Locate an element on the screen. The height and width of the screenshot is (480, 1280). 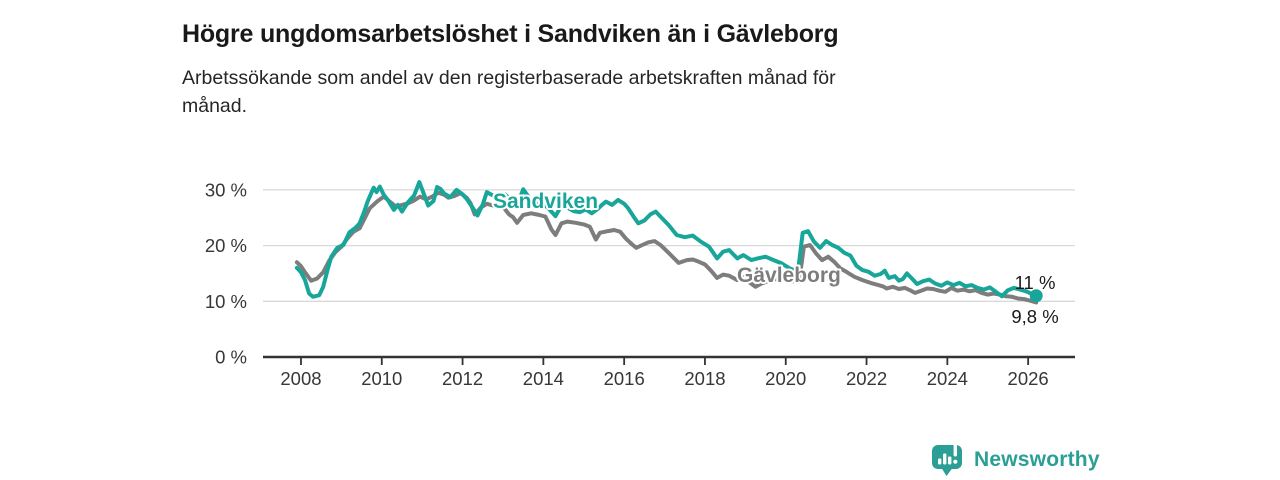
newsworthy-wordmark: Newsworthy is located at coordinates (1037, 459).